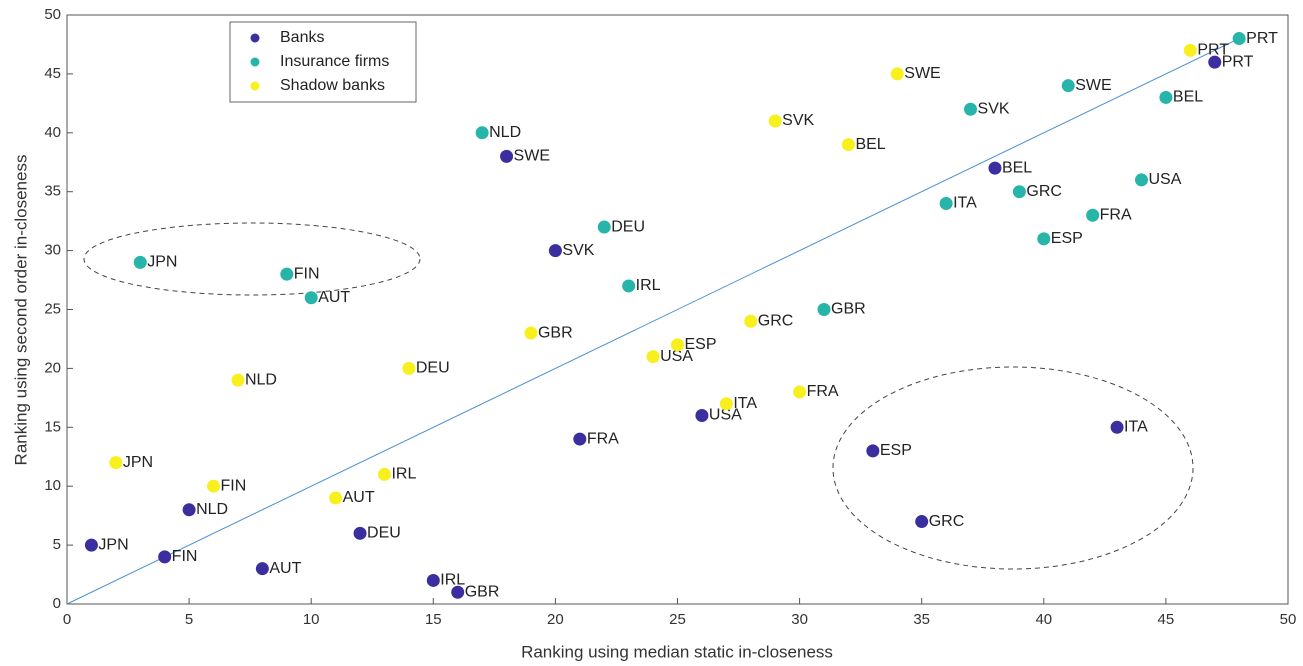 This screenshot has height=666, width=1303. What do you see at coordinates (799, 619) in the screenshot?
I see `x-tick-label: 30` at bounding box center [799, 619].